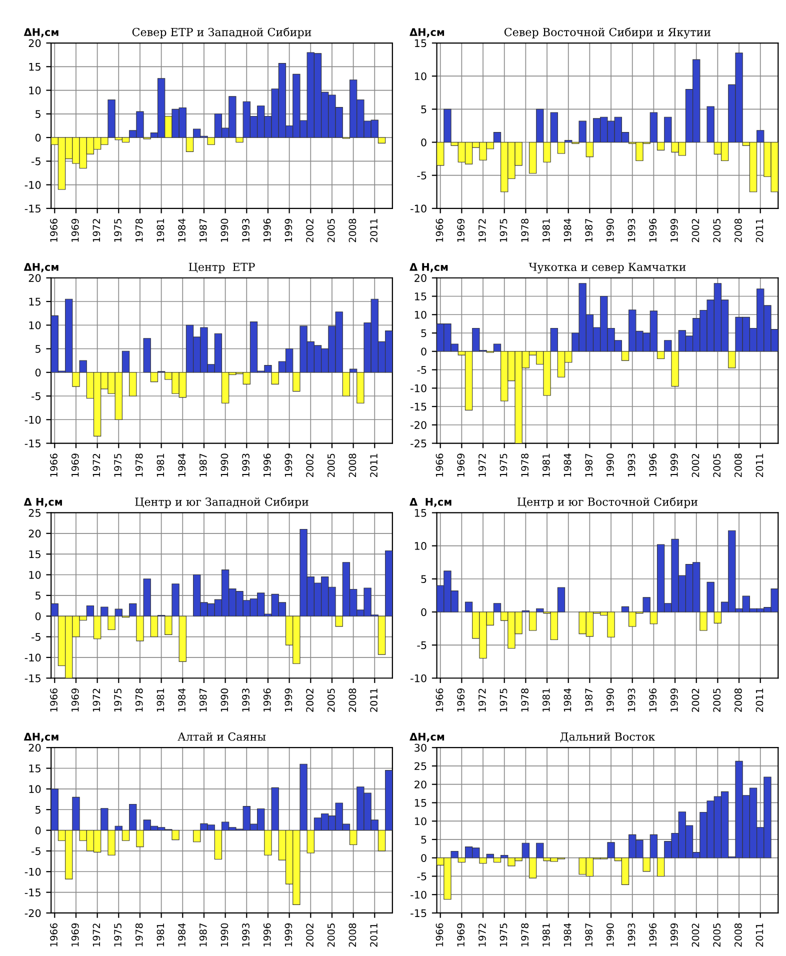 The height and width of the screenshot is (956, 786). What do you see at coordinates (221, 268) in the screenshot?
I see `chart-title: Центр ЕТР` at bounding box center [221, 268].